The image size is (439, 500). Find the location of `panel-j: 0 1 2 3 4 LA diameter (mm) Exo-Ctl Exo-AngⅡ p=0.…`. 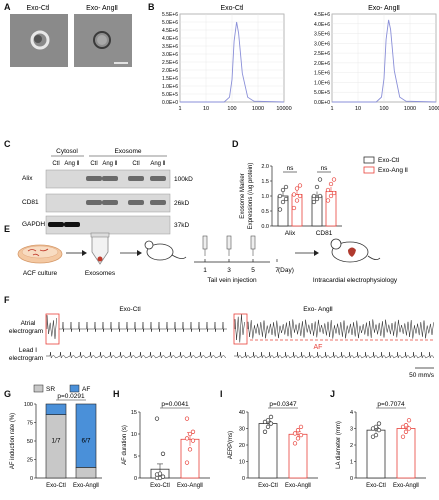

panel-j: 0 1 2 3 4 LA diameter (mm) Exo-Ctl Exo-AngⅡ p=0.… is located at coordinates (381, 445).